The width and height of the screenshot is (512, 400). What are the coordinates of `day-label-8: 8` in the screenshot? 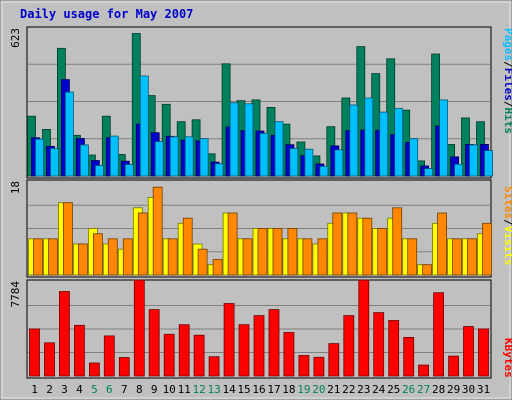 It's located at (139, 389).